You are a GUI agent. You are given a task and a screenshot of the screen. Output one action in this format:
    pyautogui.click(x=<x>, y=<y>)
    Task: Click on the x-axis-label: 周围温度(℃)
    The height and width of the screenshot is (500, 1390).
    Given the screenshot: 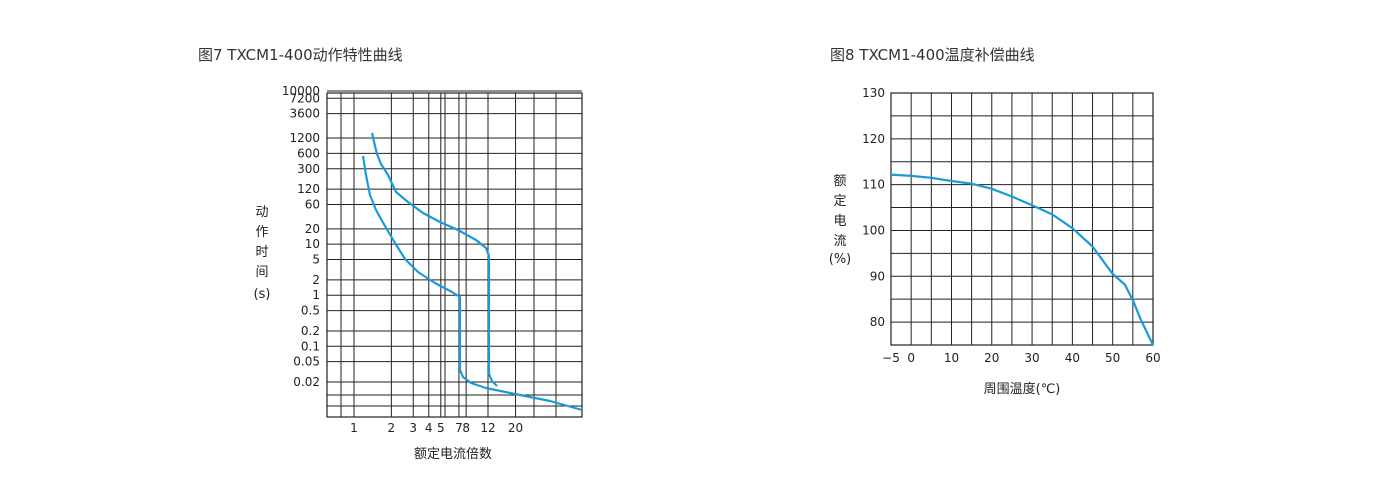 What is the action you would take?
    pyautogui.click(x=1022, y=389)
    